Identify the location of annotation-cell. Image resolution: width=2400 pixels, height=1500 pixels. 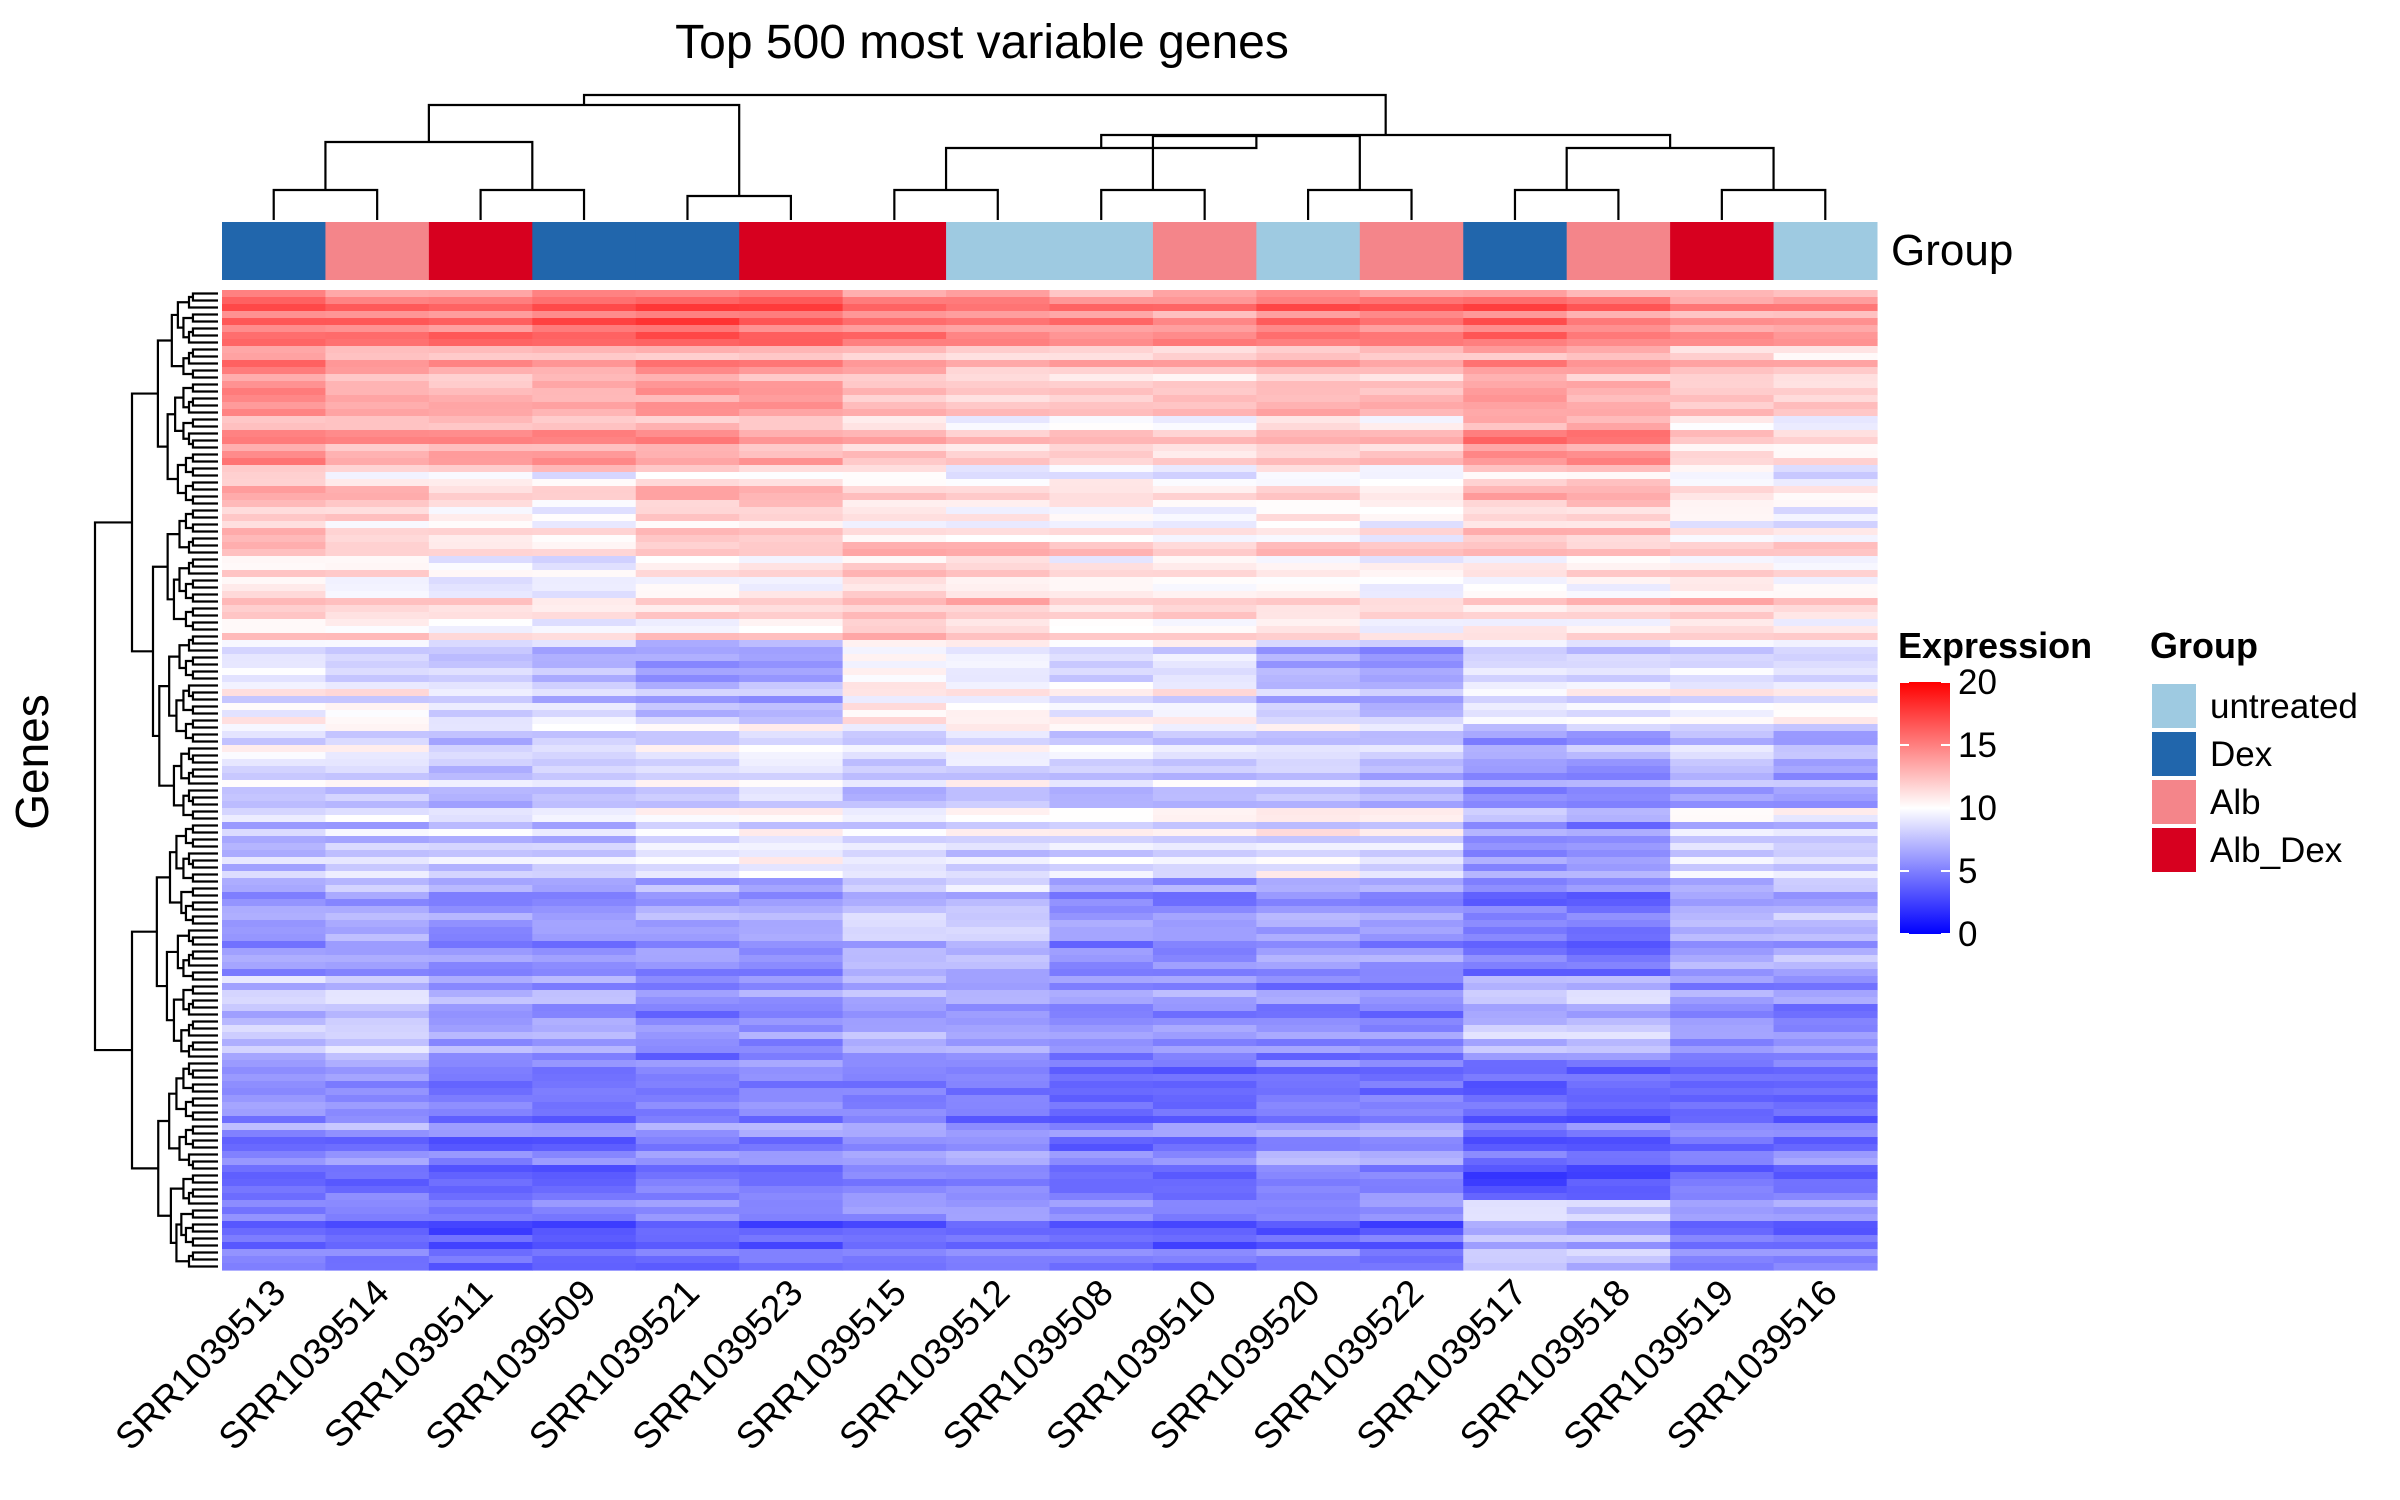
(1411, 251).